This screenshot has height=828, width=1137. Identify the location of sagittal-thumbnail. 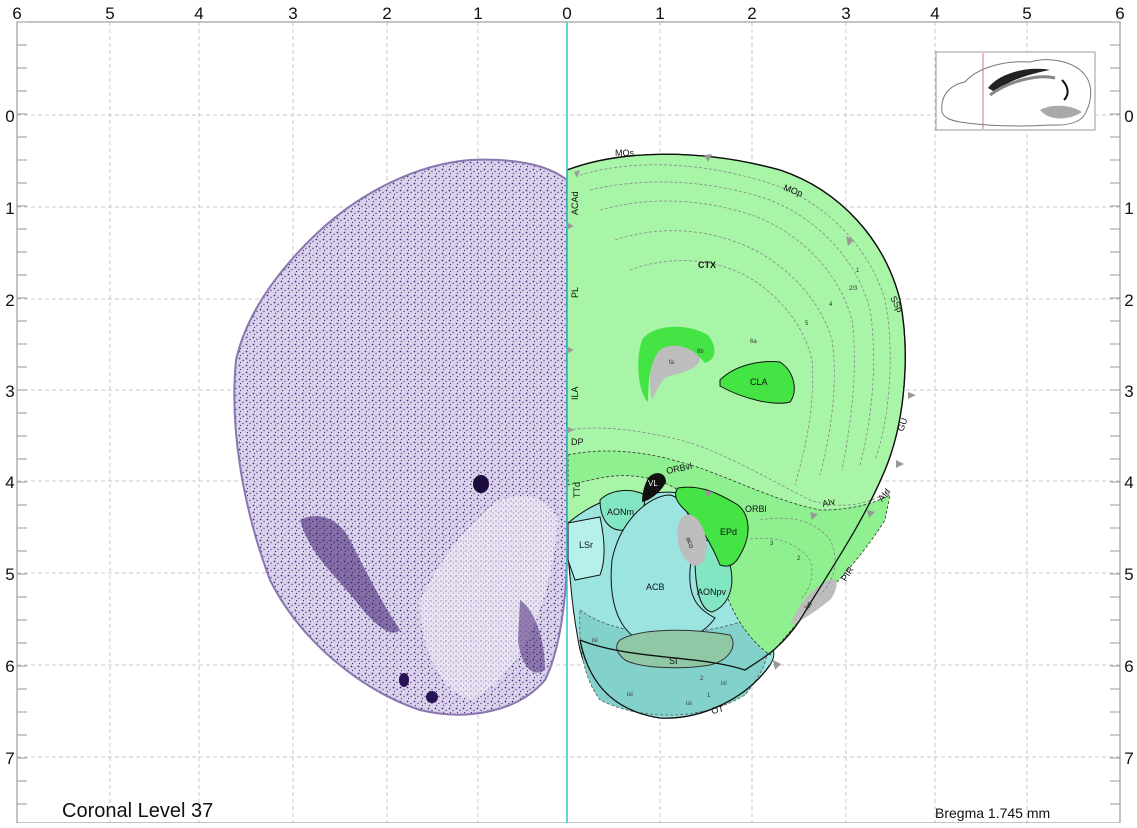
(1015, 91).